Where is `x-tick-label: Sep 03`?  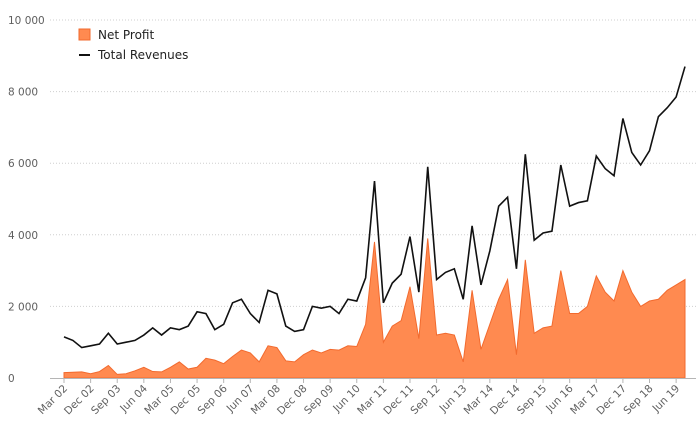 x-tick-label: Sep 03 is located at coordinates (106, 400).